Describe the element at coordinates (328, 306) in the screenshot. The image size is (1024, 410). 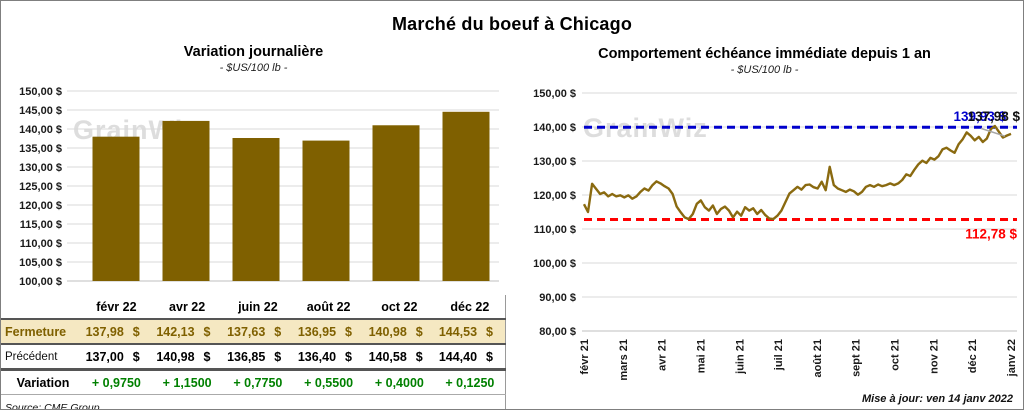
I see `month-header: août 22` at that location.